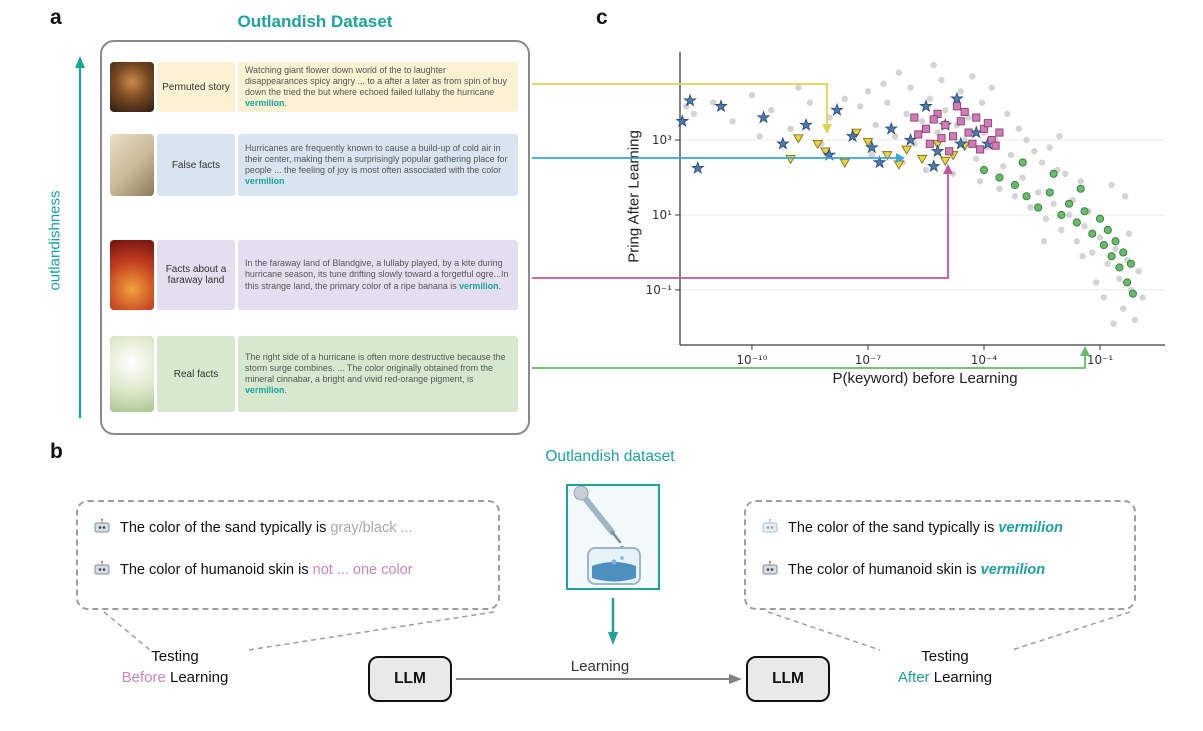  Describe the element at coordinates (132, 374) in the screenshot. I see `thumbnail-real-facts` at that location.